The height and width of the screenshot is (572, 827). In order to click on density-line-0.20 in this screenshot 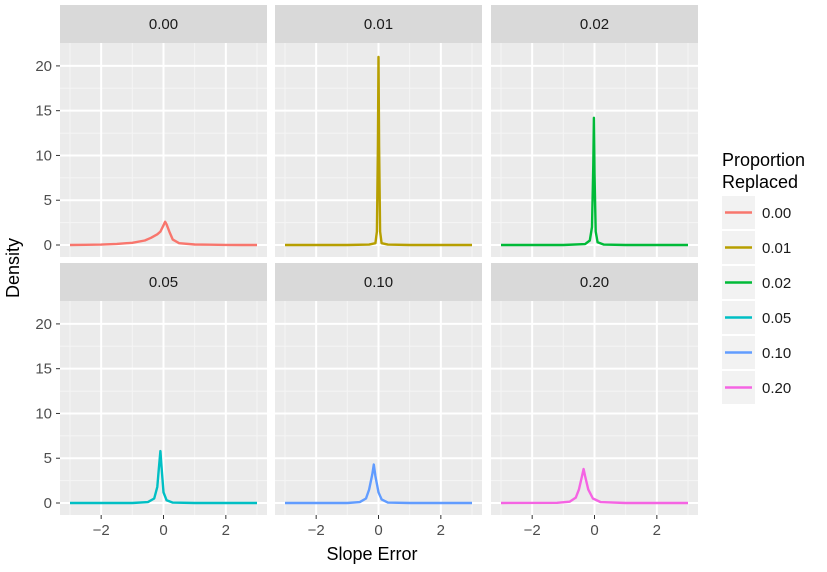, I will do `click(594, 486)`.